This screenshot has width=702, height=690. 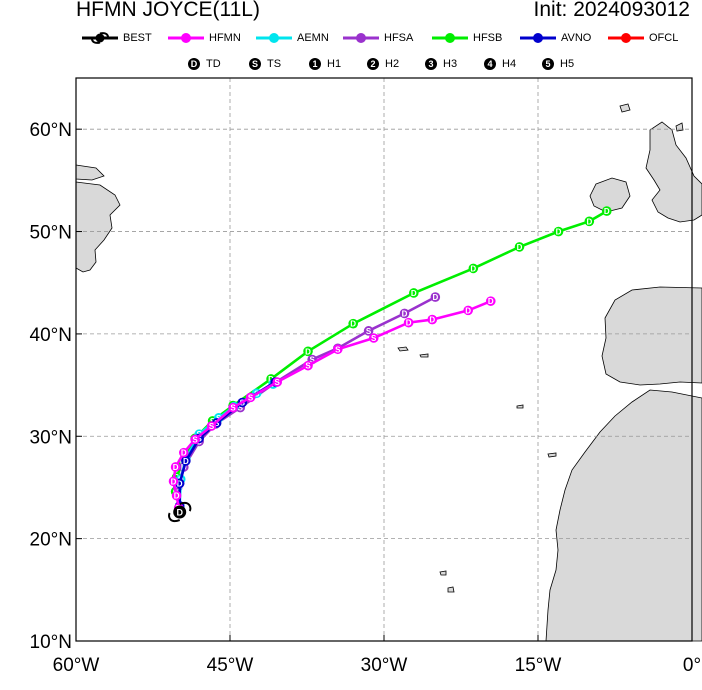 I want to click on intensity-symbol: 4, so click(x=490, y=64).